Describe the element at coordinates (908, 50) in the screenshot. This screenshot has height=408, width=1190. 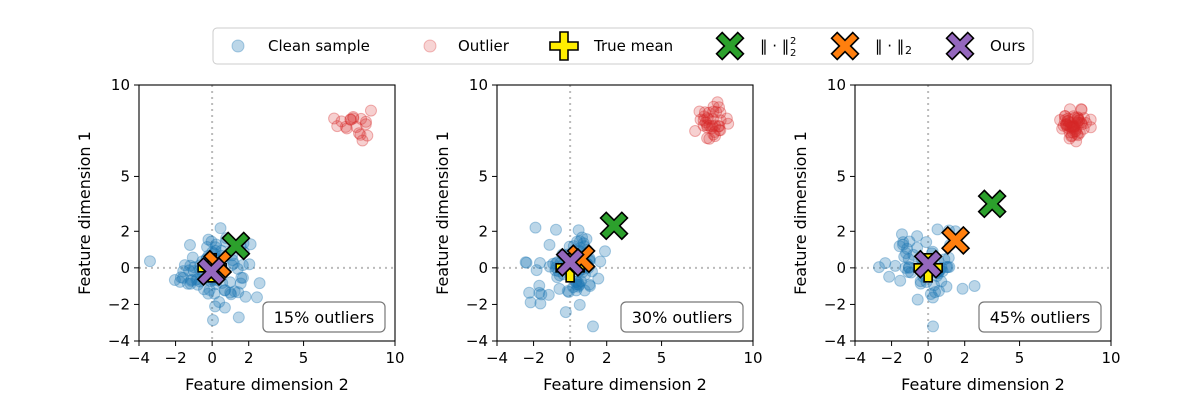
I see `legend-l2-sub: 2` at that location.